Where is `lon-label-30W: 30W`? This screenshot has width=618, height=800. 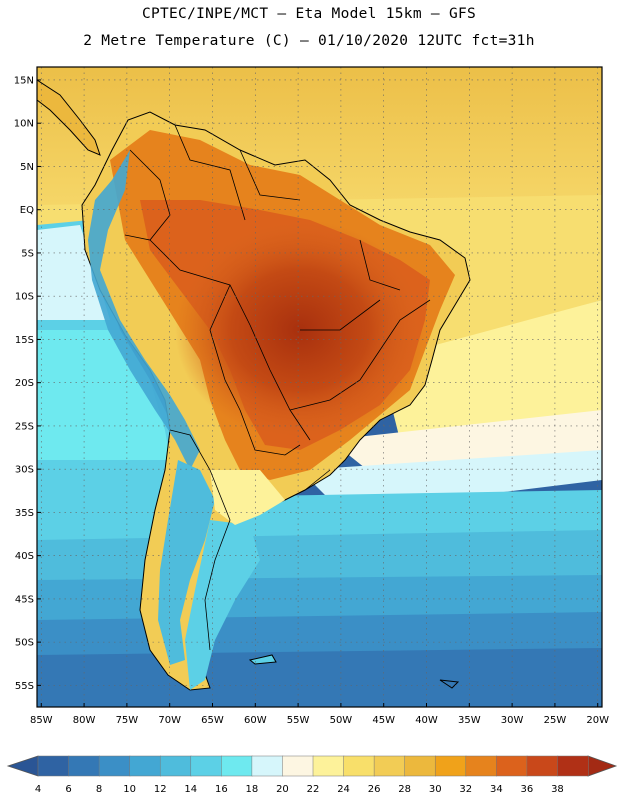
lon-label-30W: 30W is located at coordinates (512, 720).